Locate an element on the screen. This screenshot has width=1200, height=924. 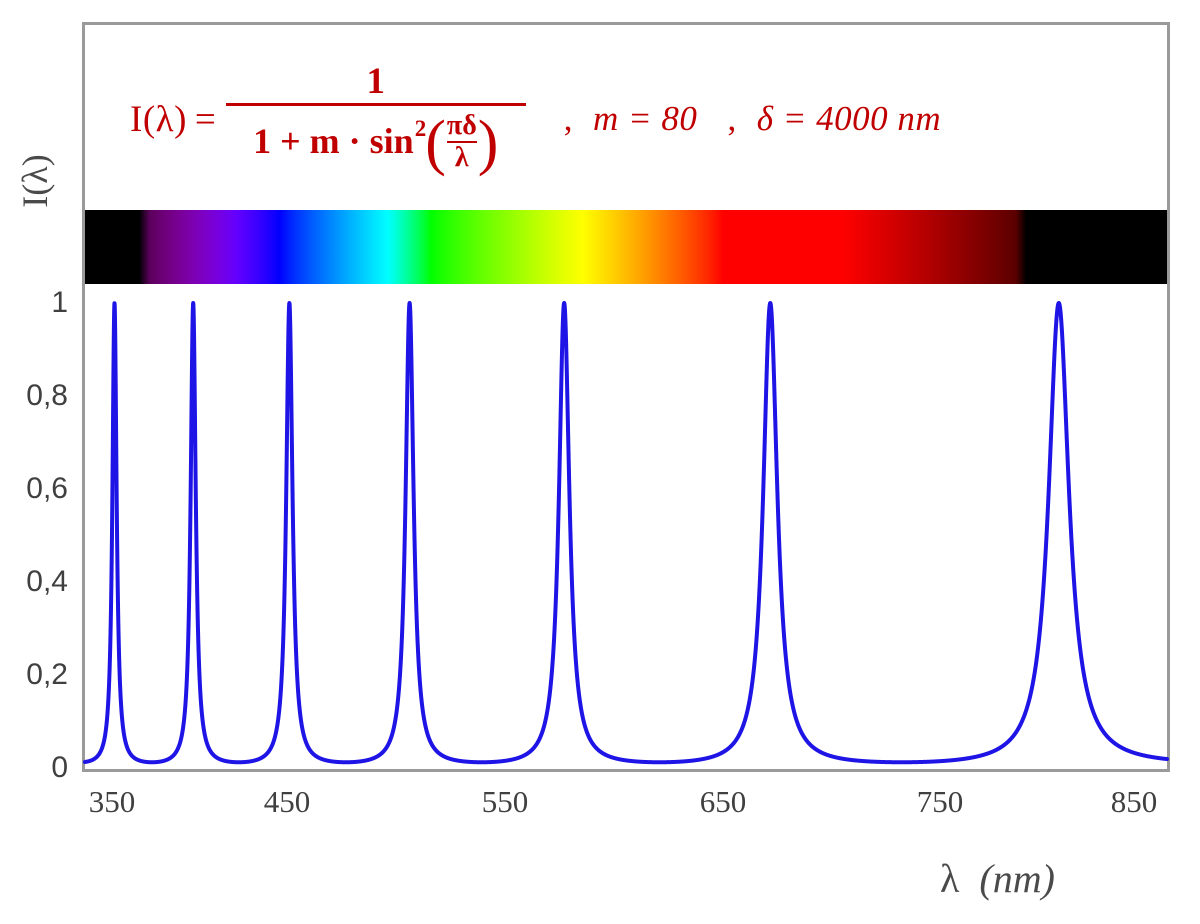
y-tick-label-1: 1 is located at coordinates (59, 302).